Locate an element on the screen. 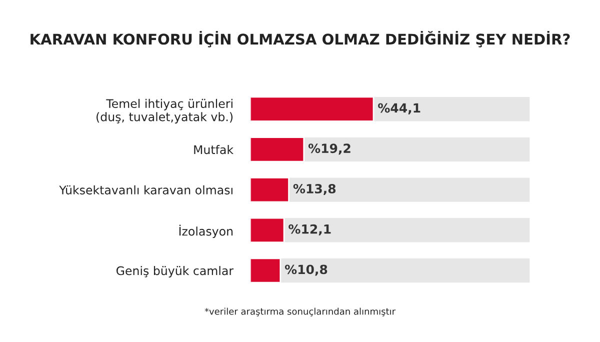 The image size is (600, 342). y-tick-label: Geniş büyük camlar is located at coordinates (175, 272).